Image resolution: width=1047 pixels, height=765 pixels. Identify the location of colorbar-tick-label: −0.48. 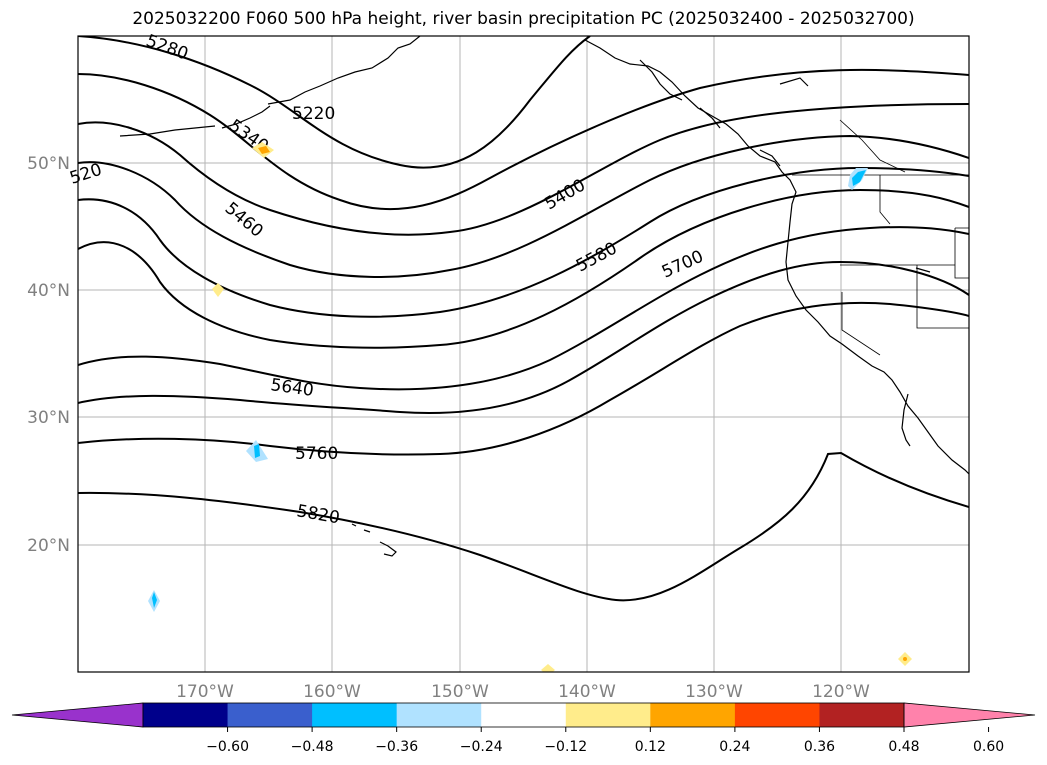
(312, 747).